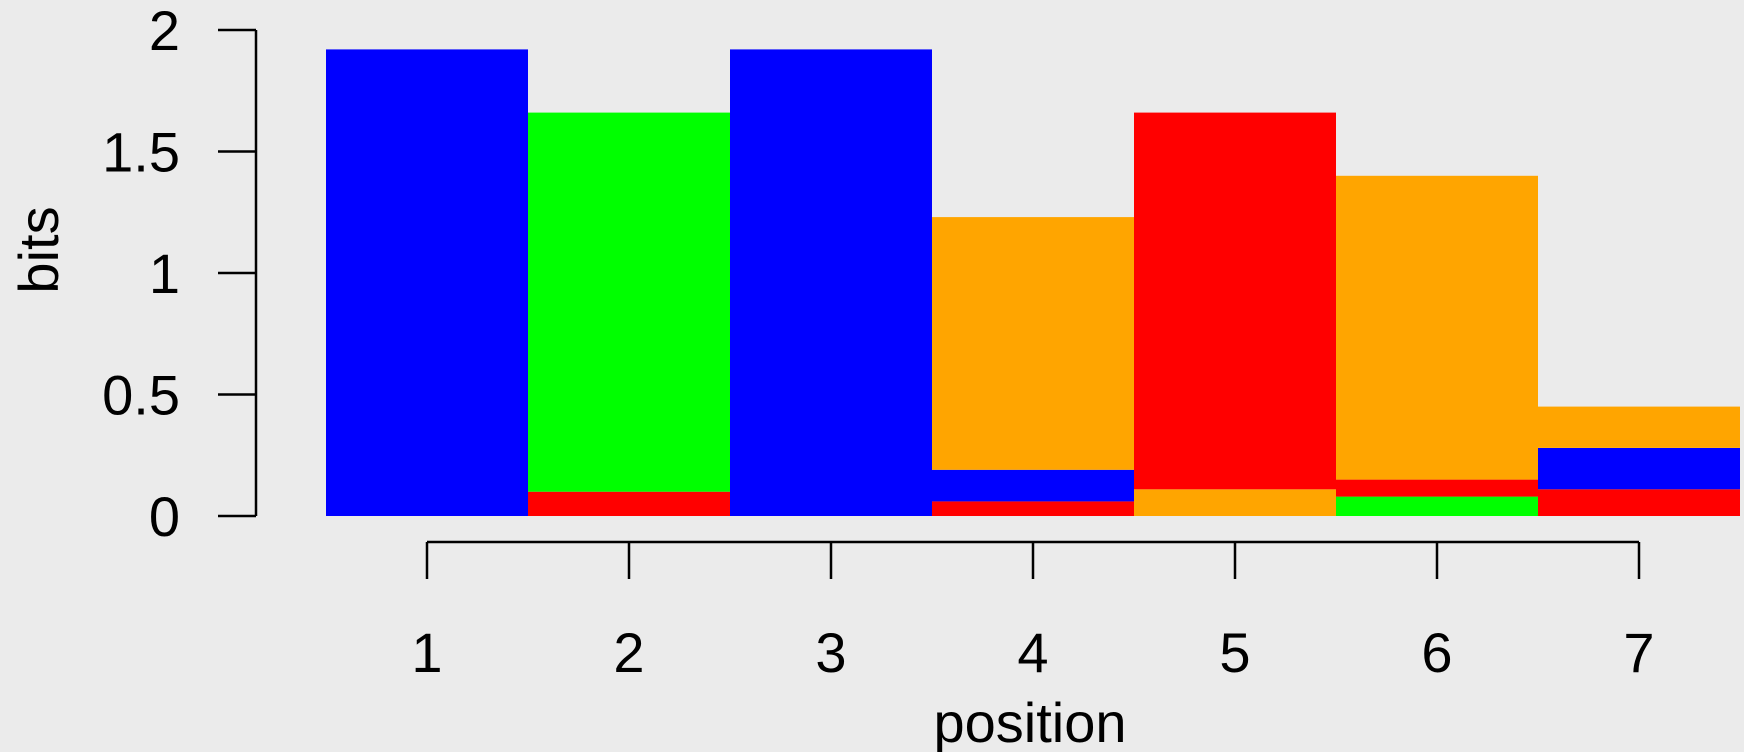  I want to click on bar-segment-pos6-red, so click(1437, 488).